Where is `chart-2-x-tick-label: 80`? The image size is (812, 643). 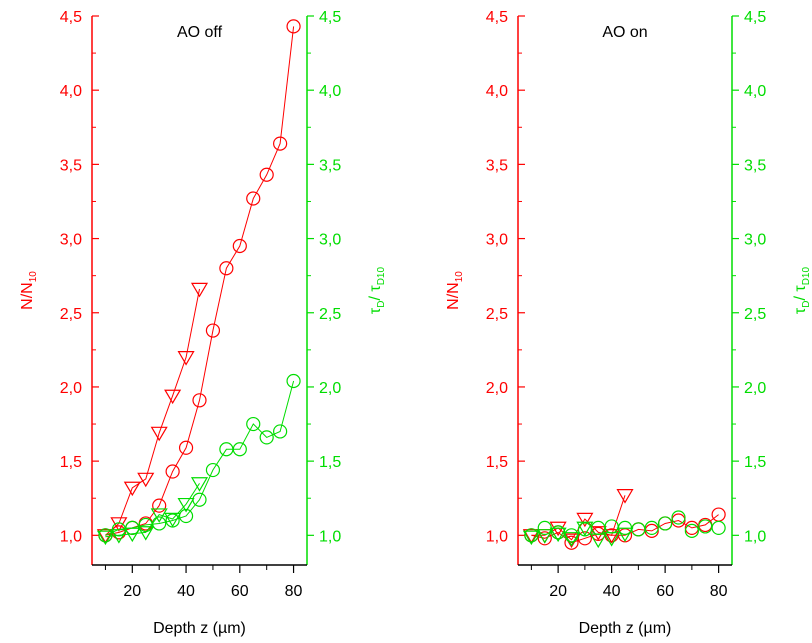
chart-2-x-tick-label: 80 is located at coordinates (719, 591).